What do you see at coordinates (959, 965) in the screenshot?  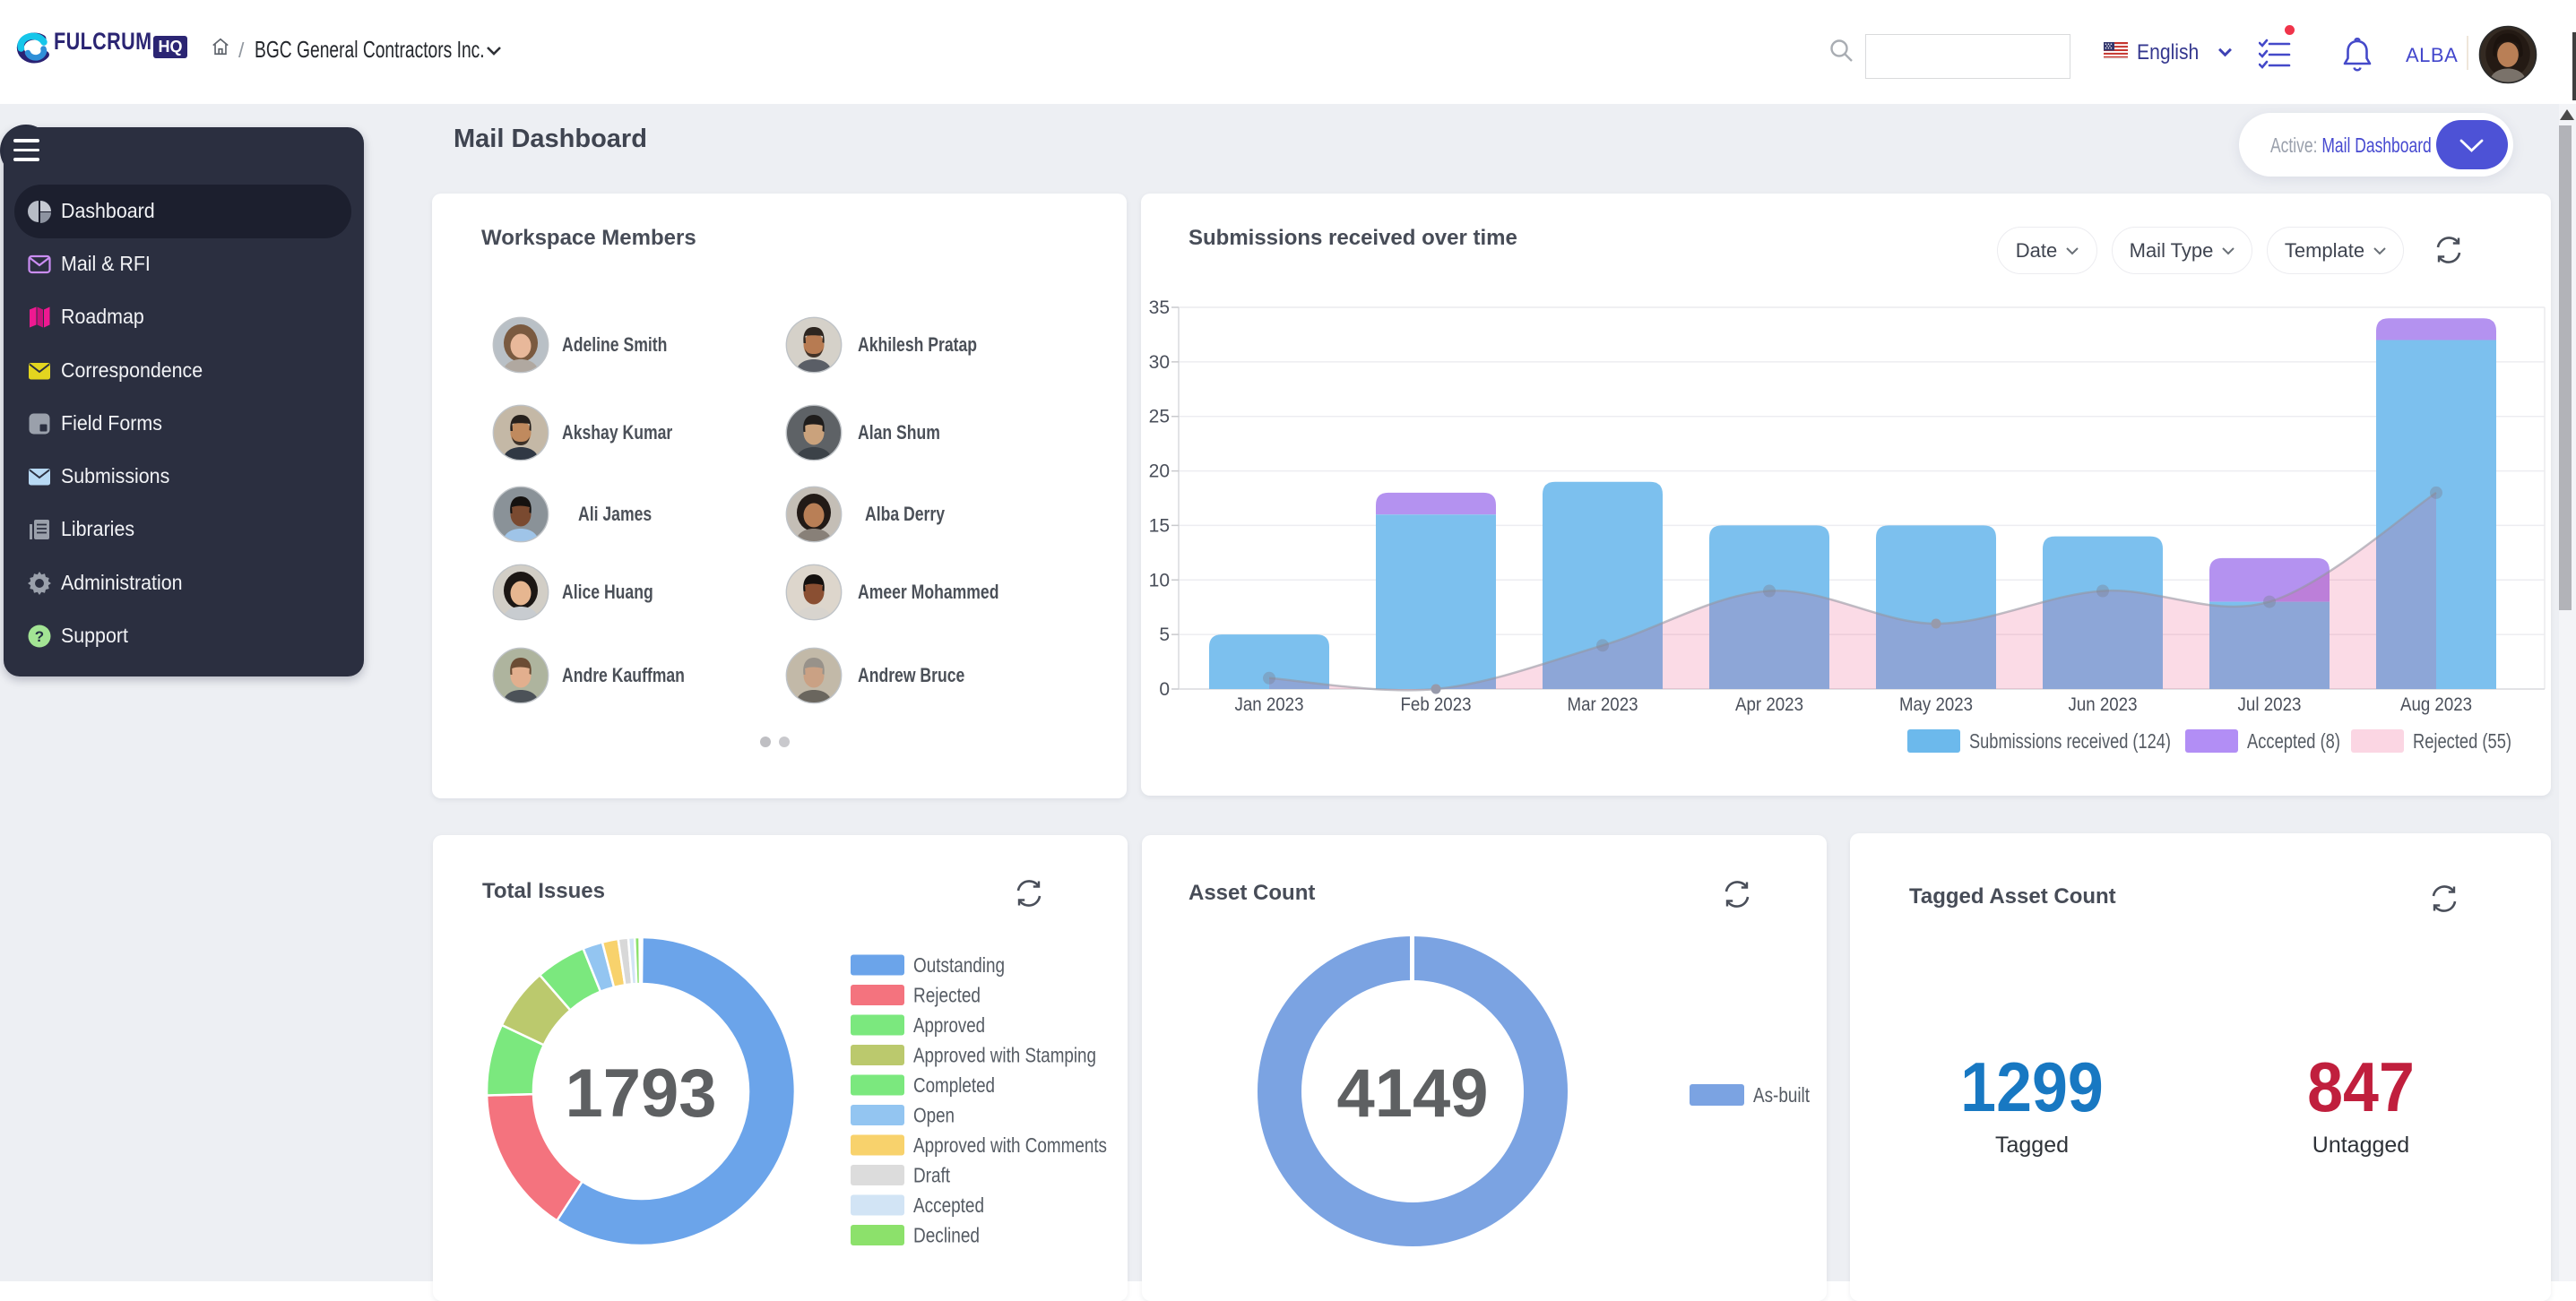 I see `svg-text: Outstanding` at bounding box center [959, 965].